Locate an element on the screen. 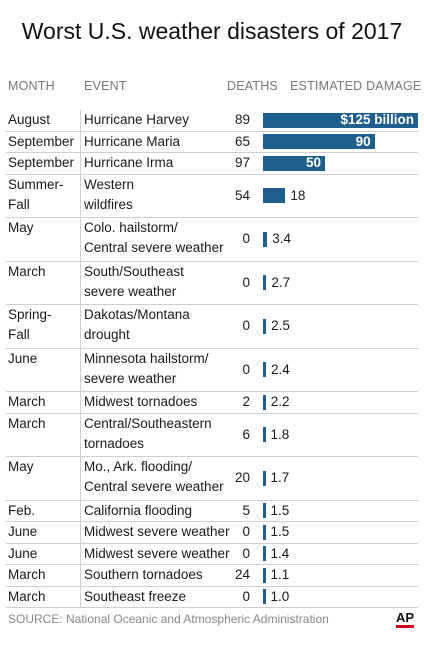 The image size is (424, 650). deaths-value: 97 is located at coordinates (242, 163).